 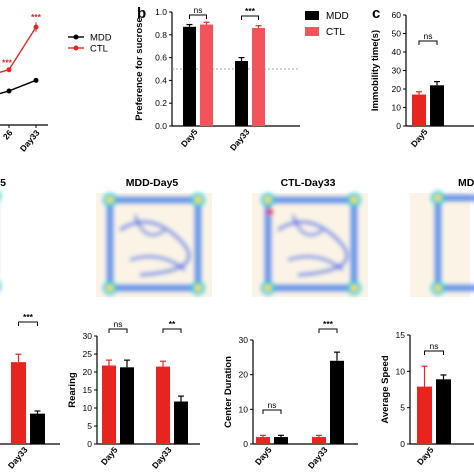 What do you see at coordinates (397, 15) in the screenshot?
I see `y-tick-label: 60` at bounding box center [397, 15].